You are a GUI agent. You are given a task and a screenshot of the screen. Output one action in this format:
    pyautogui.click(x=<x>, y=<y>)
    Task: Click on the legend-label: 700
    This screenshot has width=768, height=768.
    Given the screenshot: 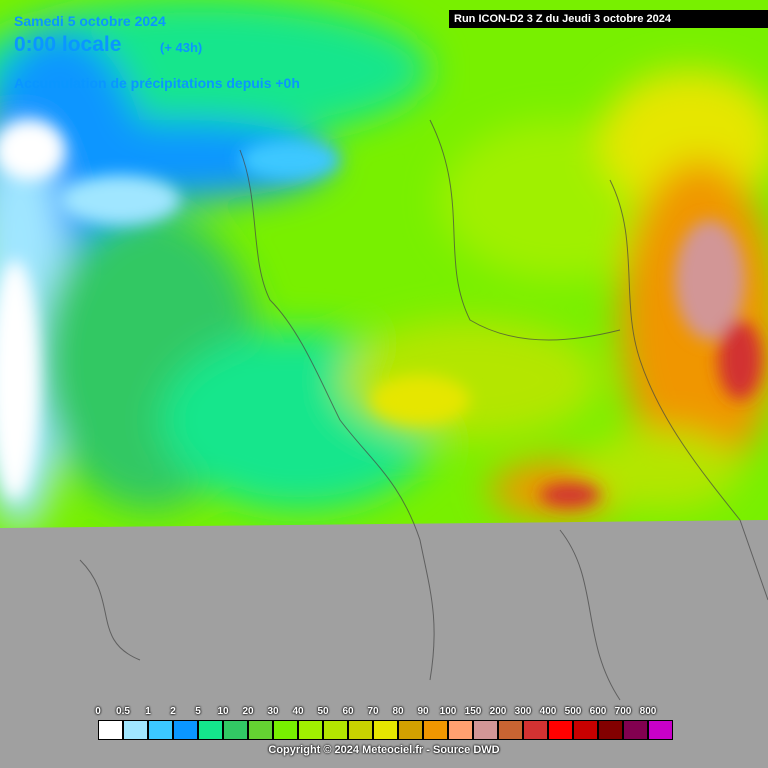 What is the action you would take?
    pyautogui.click(x=623, y=711)
    